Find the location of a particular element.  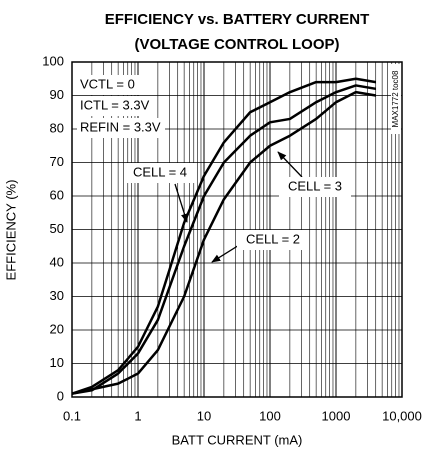

y-tick-label: 100 is located at coordinates (53, 60).